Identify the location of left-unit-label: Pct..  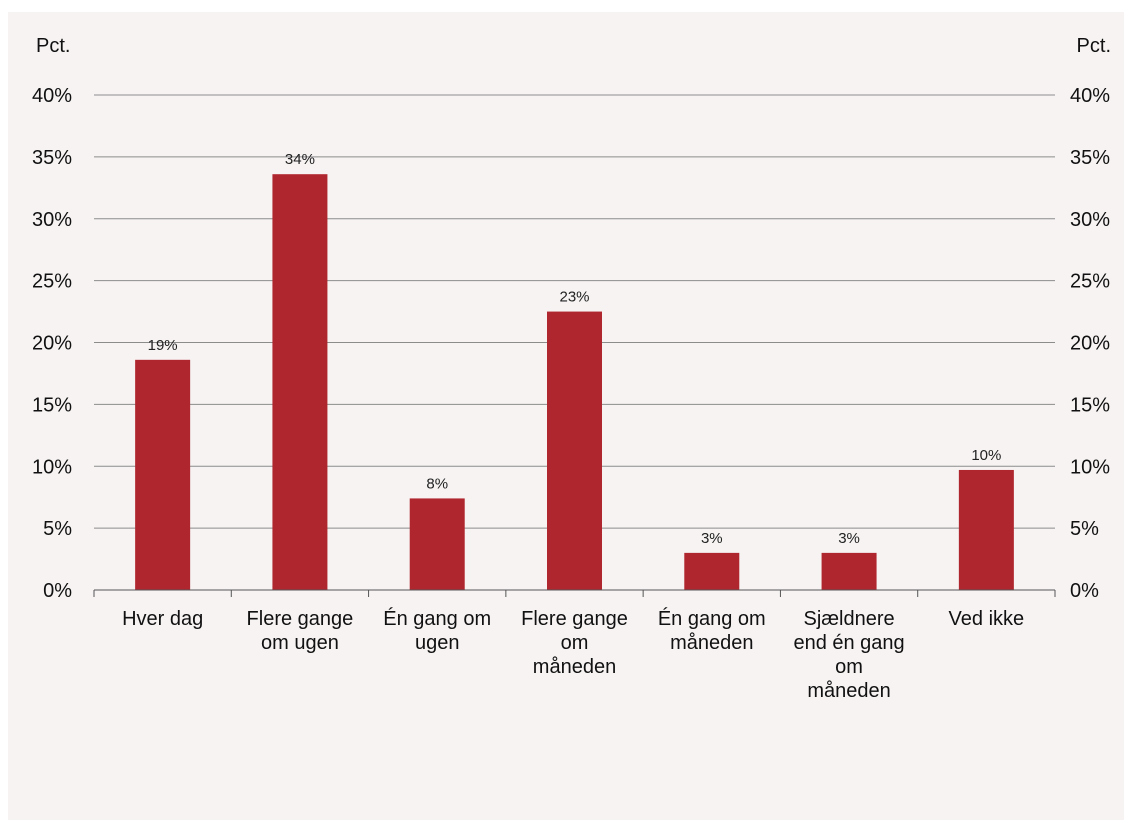
(53, 46).